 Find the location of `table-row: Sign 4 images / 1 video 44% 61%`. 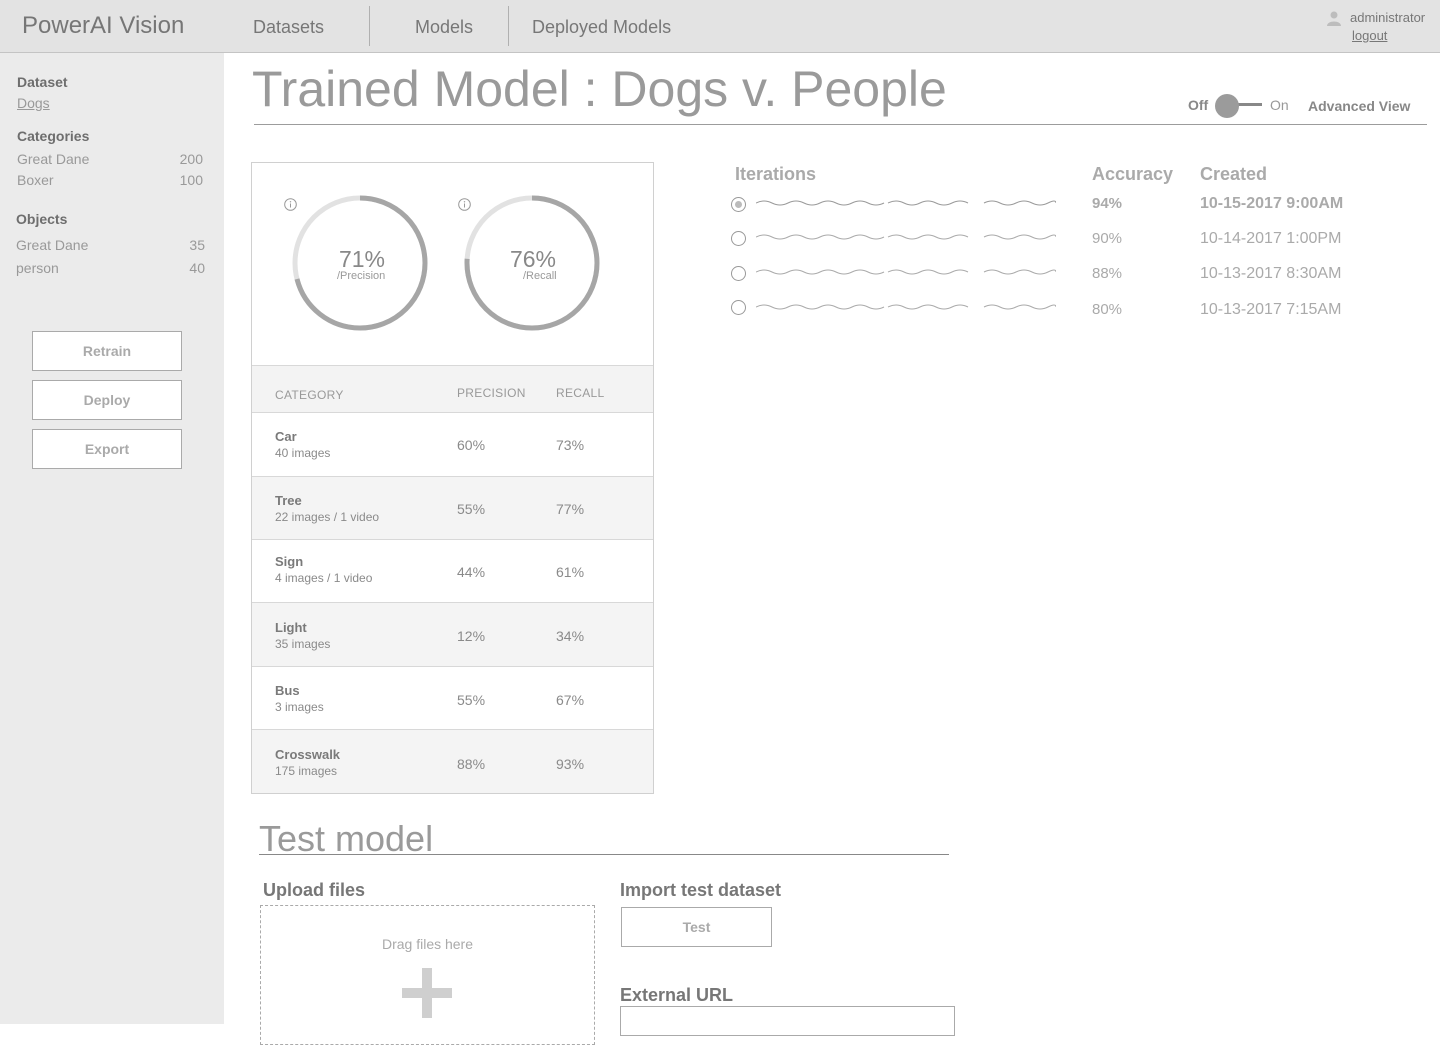

table-row: Sign 4 images / 1 video 44% 61% is located at coordinates (452, 571).